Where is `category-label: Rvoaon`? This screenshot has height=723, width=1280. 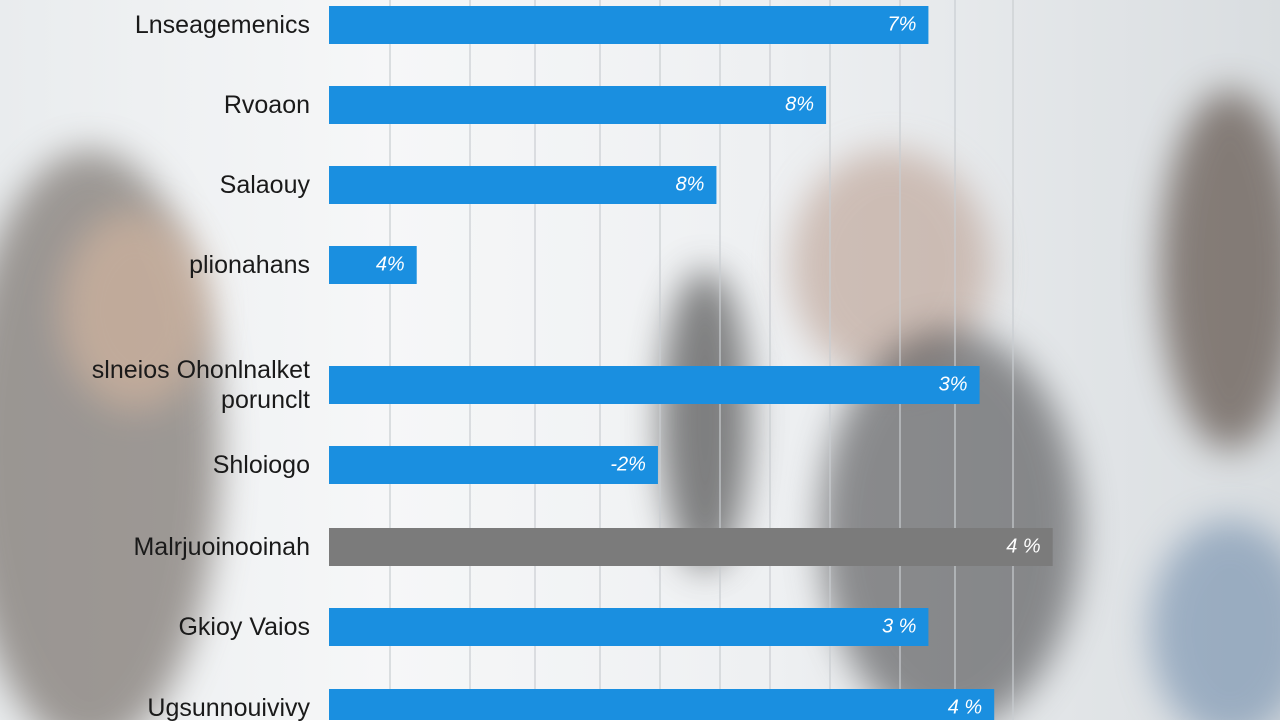
category-label: Rvoaon is located at coordinates (266, 105).